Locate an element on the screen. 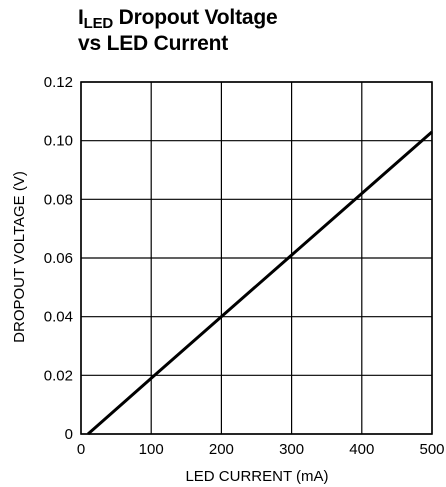 The height and width of the screenshot is (487, 446). title-line2: vs LED Current is located at coordinates (153, 43).